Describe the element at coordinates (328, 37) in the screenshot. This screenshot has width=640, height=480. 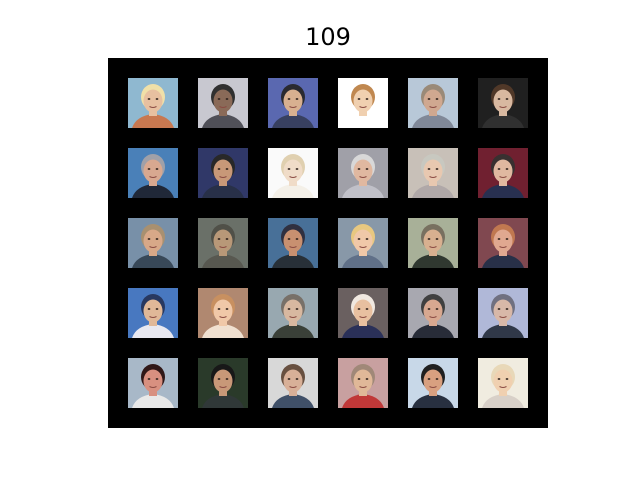
I see `figure-title: 109` at that location.